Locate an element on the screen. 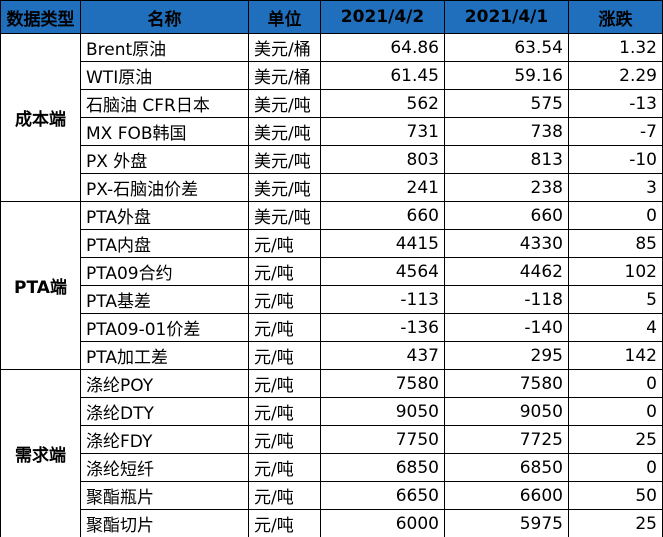 The image size is (663, 537). change-cell: 50 is located at coordinates (615, 495).